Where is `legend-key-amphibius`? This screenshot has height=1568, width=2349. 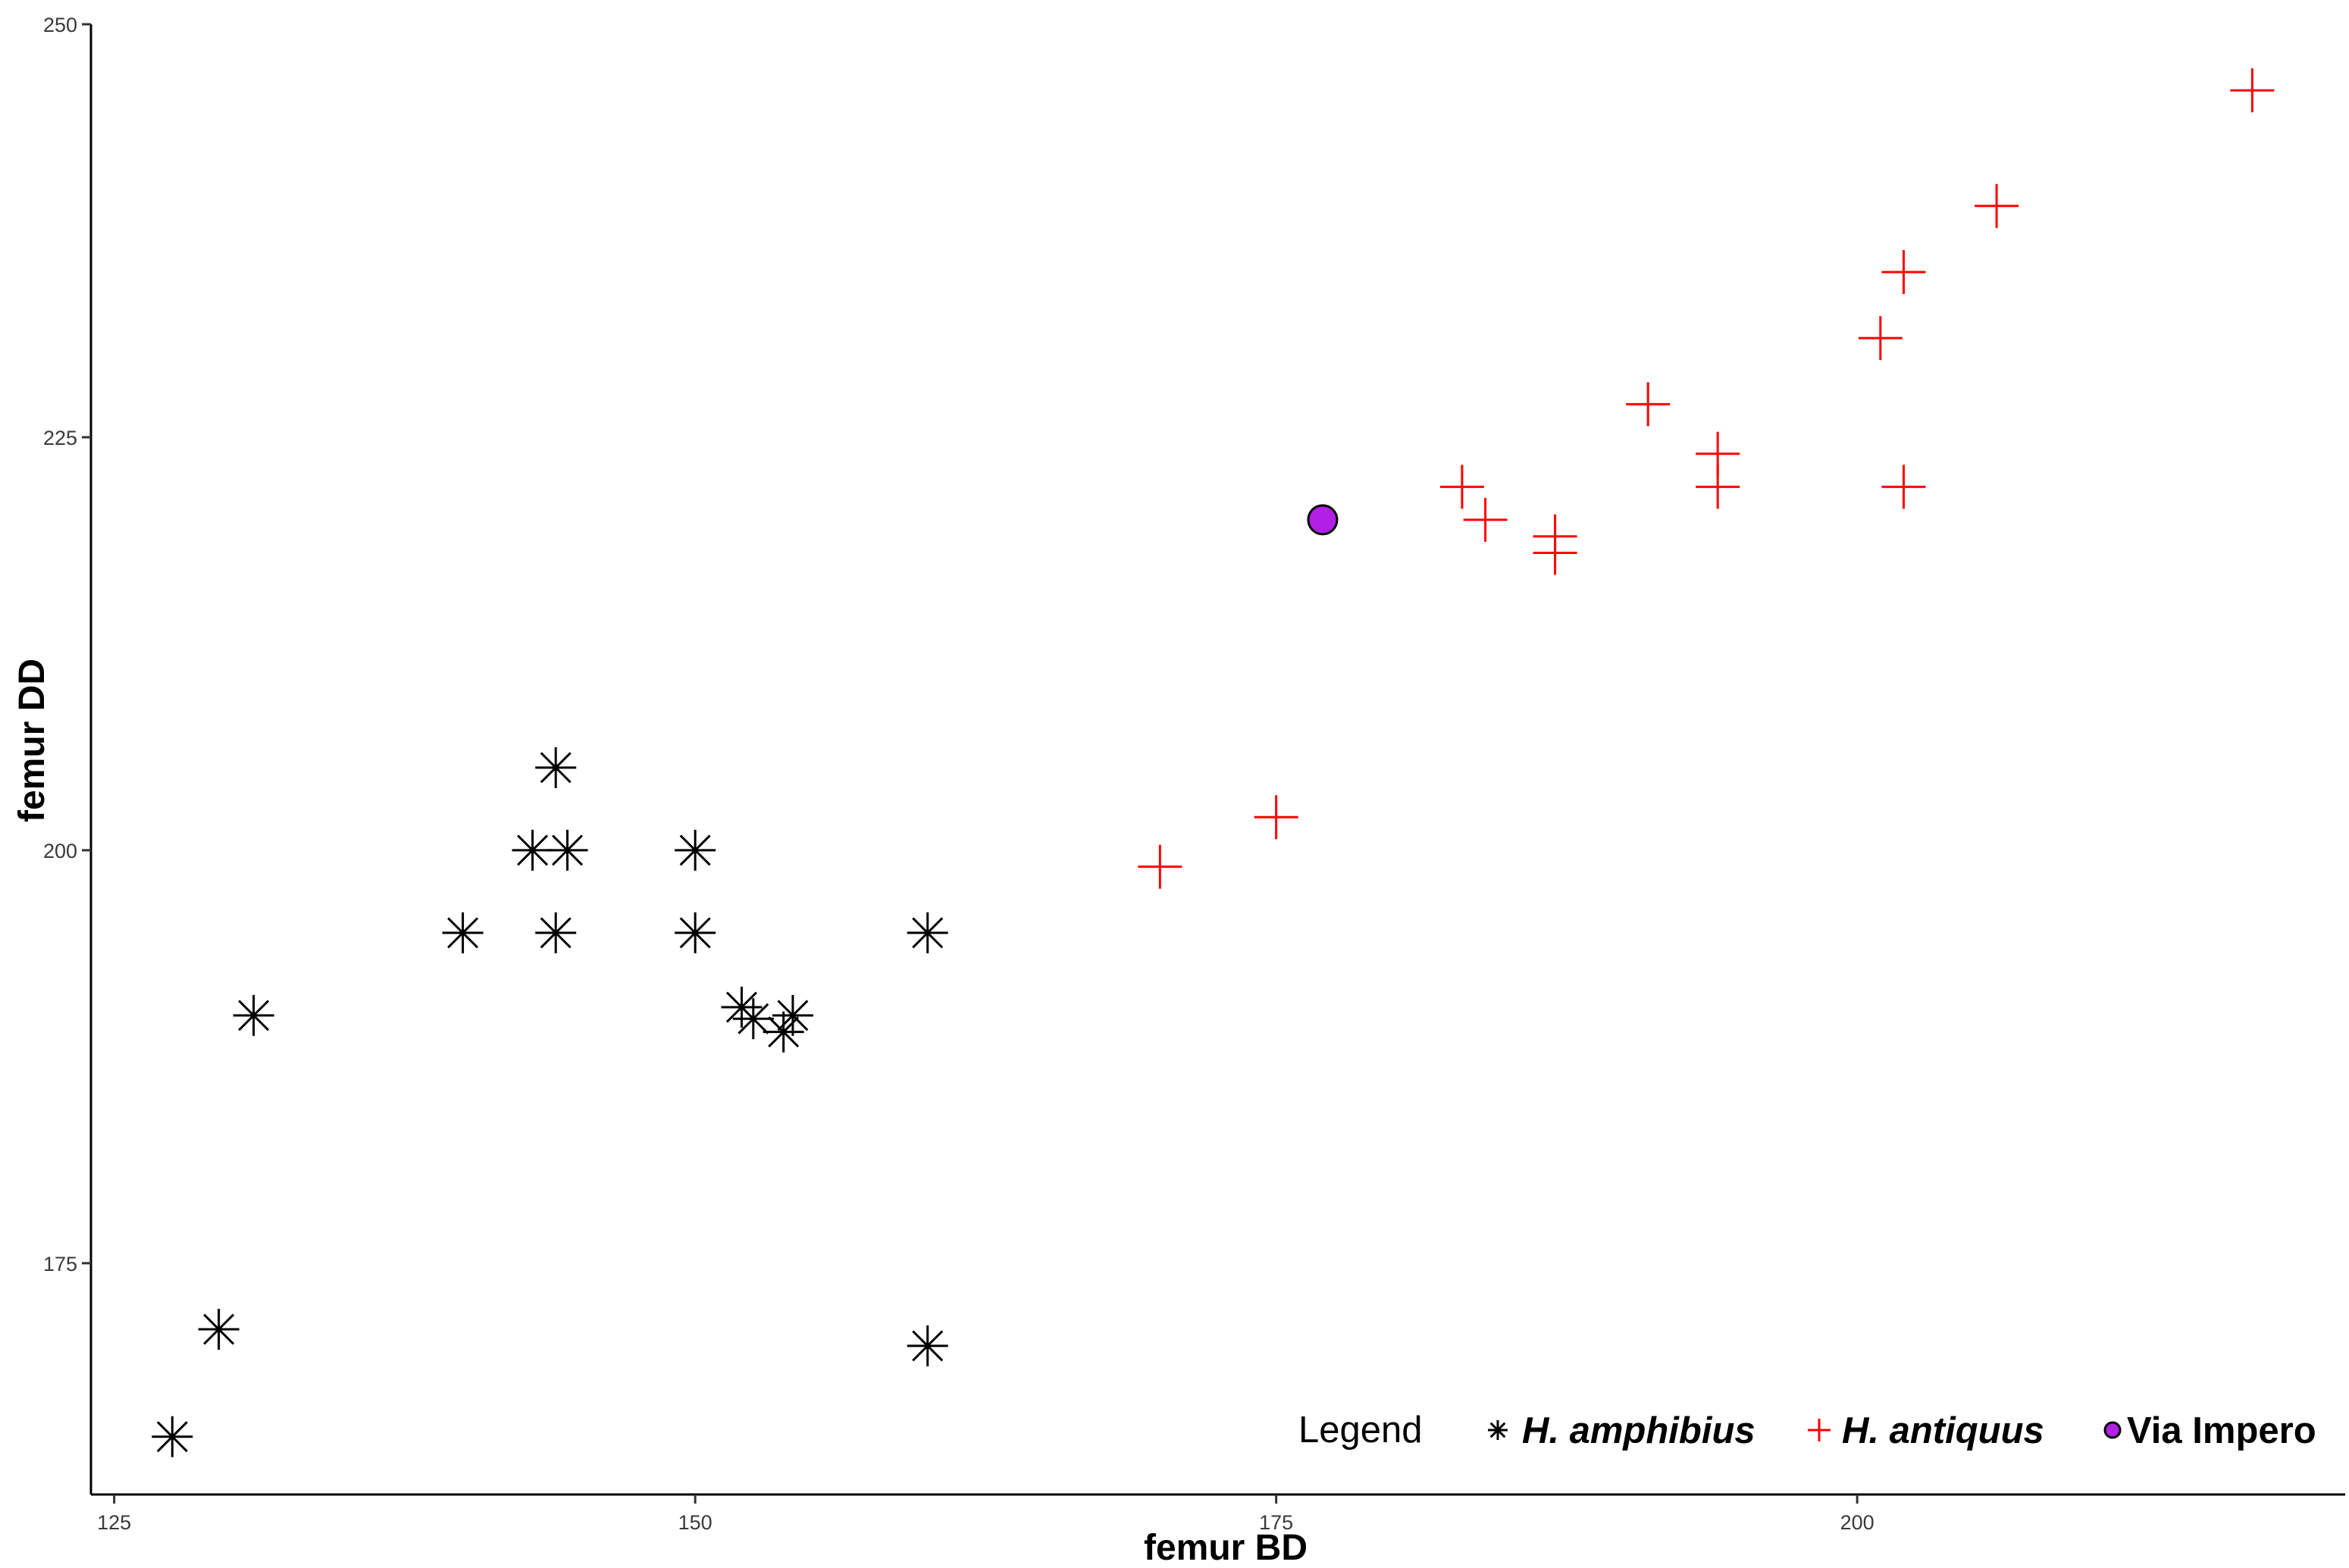
legend-key-amphibius is located at coordinates (1498, 1430).